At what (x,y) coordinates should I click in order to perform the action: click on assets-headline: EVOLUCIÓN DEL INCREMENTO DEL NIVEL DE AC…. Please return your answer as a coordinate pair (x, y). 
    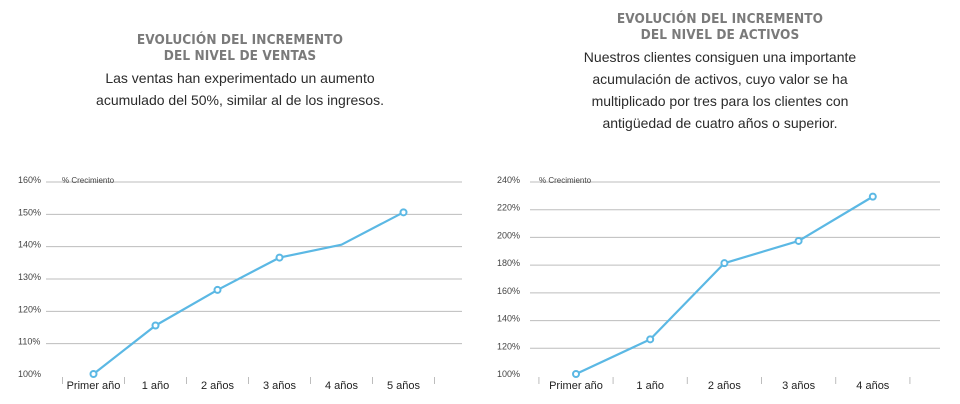
    Looking at the image, I should click on (720, 27).